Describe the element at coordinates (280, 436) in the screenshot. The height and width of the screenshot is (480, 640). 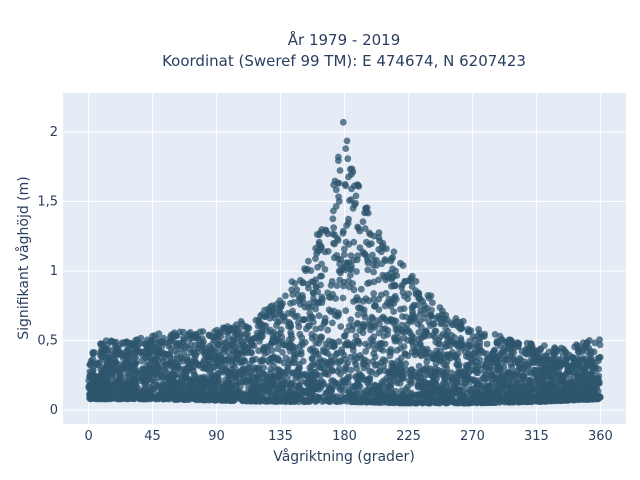
I see `x-tick-label: 135` at that location.